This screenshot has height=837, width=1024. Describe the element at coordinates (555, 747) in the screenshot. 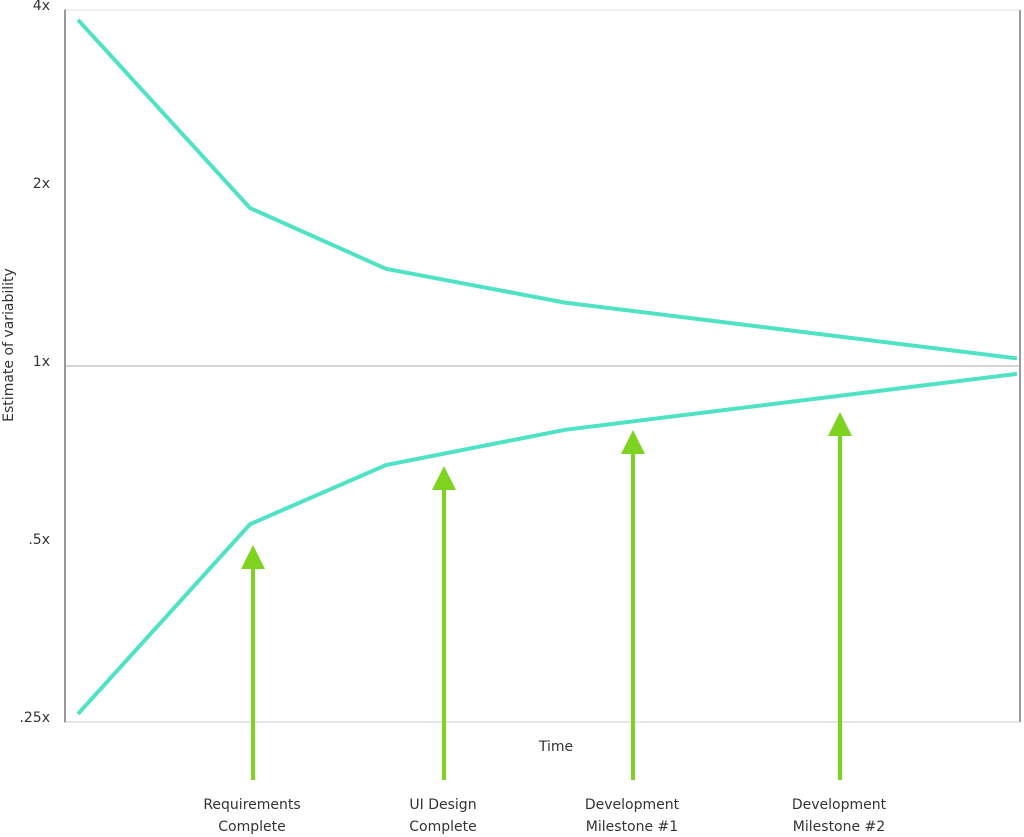

I see `x-axis-label: Time` at that location.